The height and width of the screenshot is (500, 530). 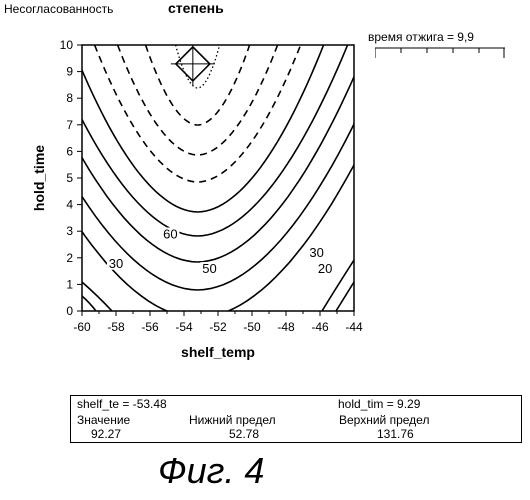 I want to click on lower-limit-label: Нижний предел, so click(x=232, y=420).